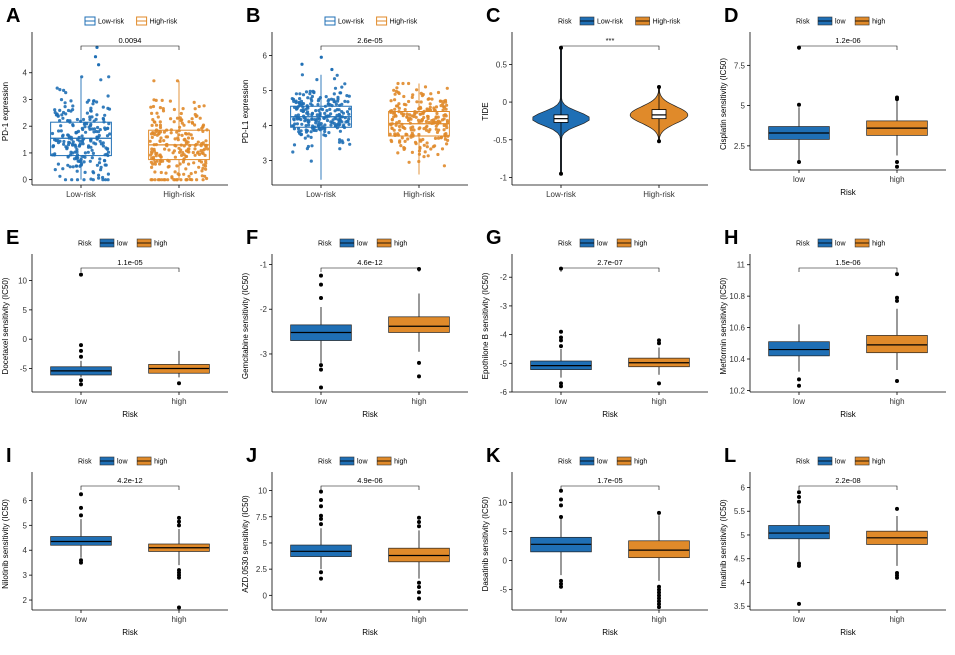  Describe the element at coordinates (840, 461) in the screenshot. I see `legend: Risk low high` at that location.